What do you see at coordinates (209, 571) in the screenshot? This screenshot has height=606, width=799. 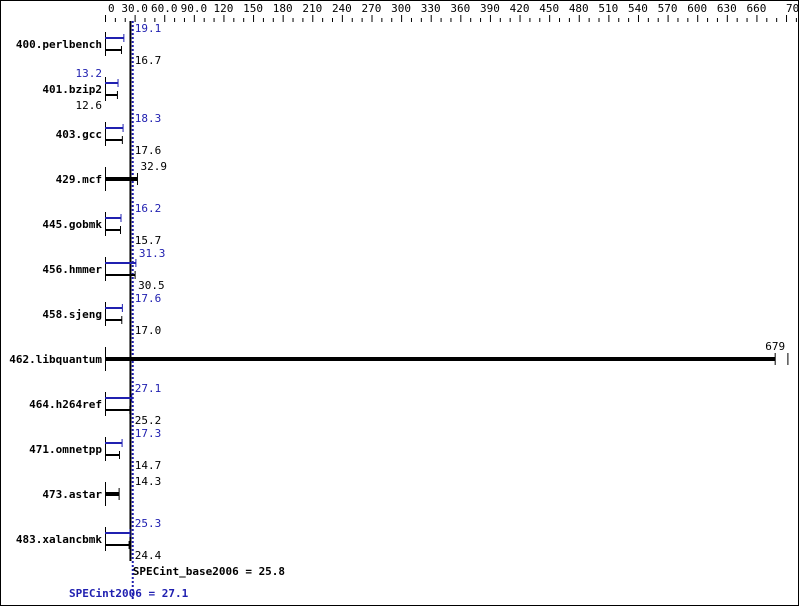 I see `base-summary-label: SPECint_base2006 = 25.8` at bounding box center [209, 571].